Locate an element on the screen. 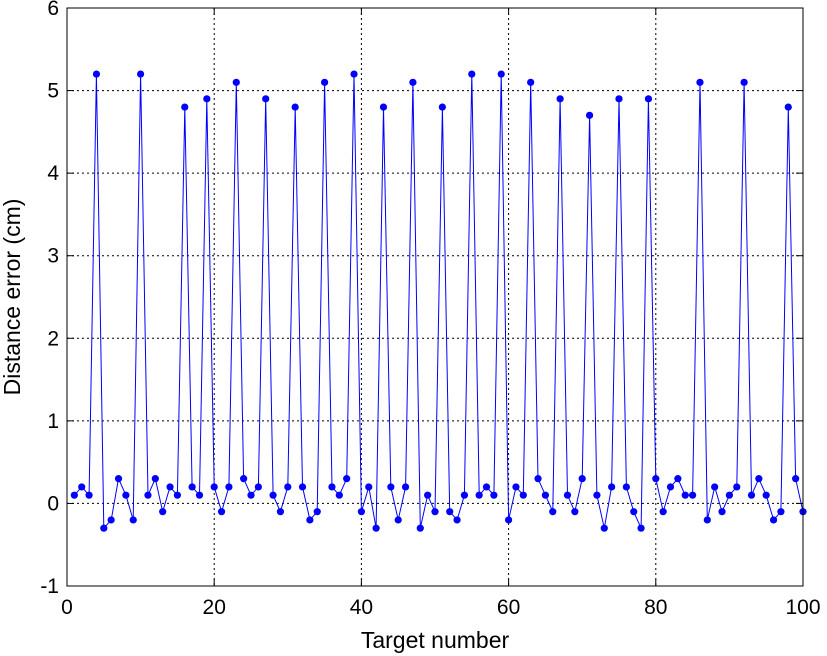 Image resolution: width=827 pixels, height=656 pixels. x-tick-label: 100 is located at coordinates (802, 607).